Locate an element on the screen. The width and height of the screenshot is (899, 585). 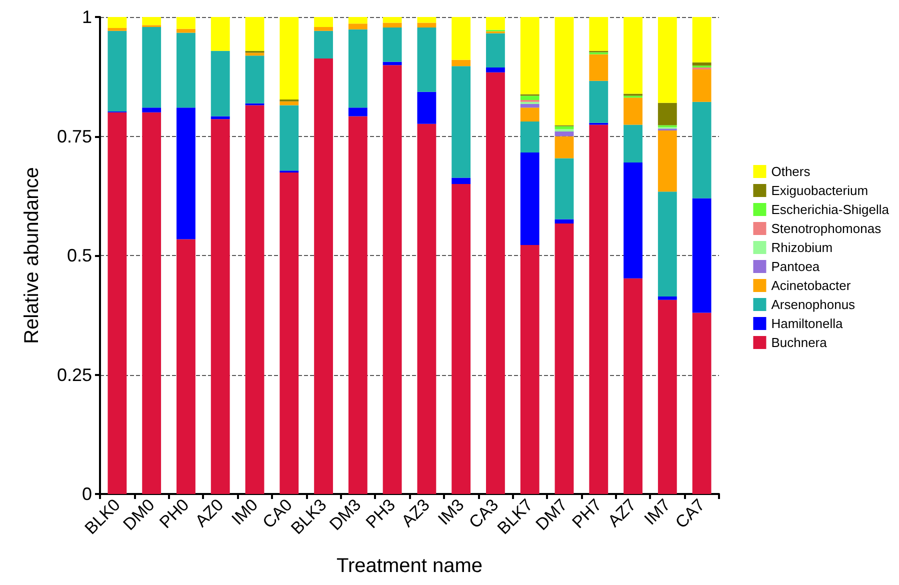
y-tick-label: 0.75 is located at coordinates (74, 136).